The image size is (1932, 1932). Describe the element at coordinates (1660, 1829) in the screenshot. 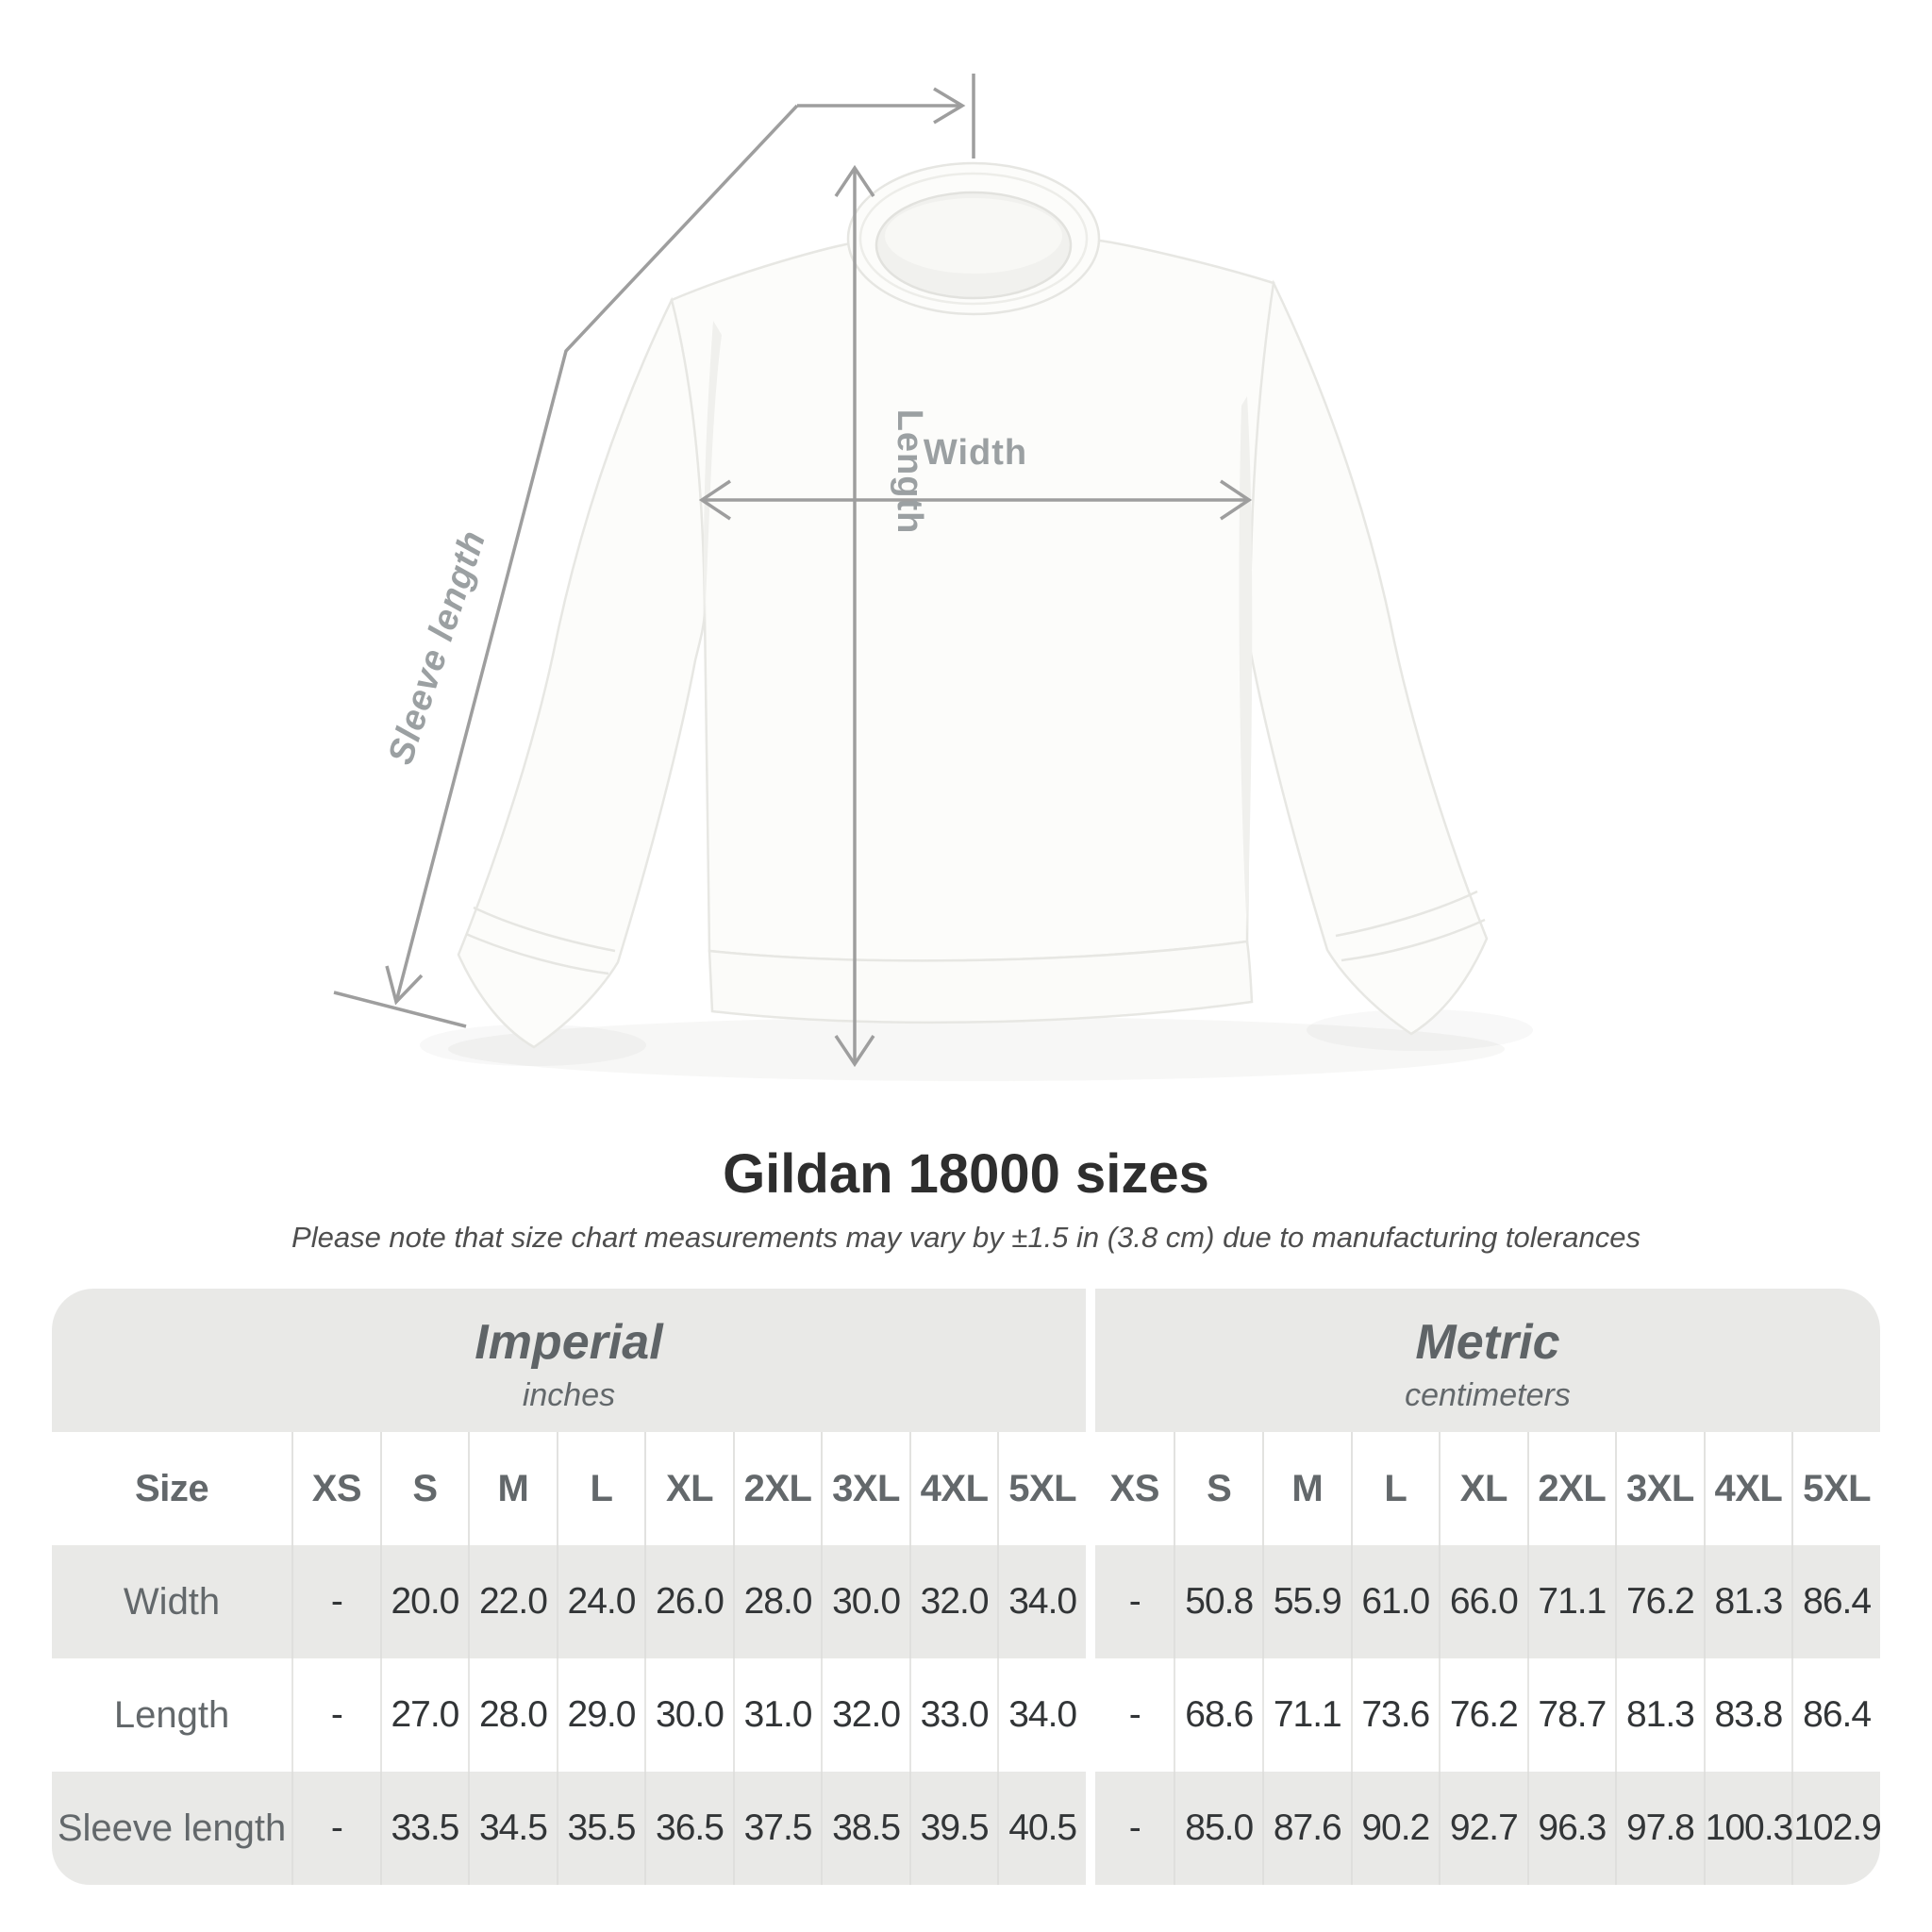

I see `value-cell: 97.8` at that location.